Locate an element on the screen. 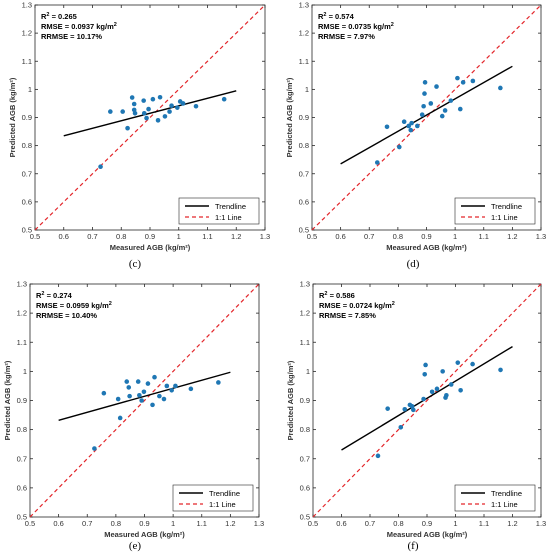  panel-caption: (e) is located at coordinates (135, 546).